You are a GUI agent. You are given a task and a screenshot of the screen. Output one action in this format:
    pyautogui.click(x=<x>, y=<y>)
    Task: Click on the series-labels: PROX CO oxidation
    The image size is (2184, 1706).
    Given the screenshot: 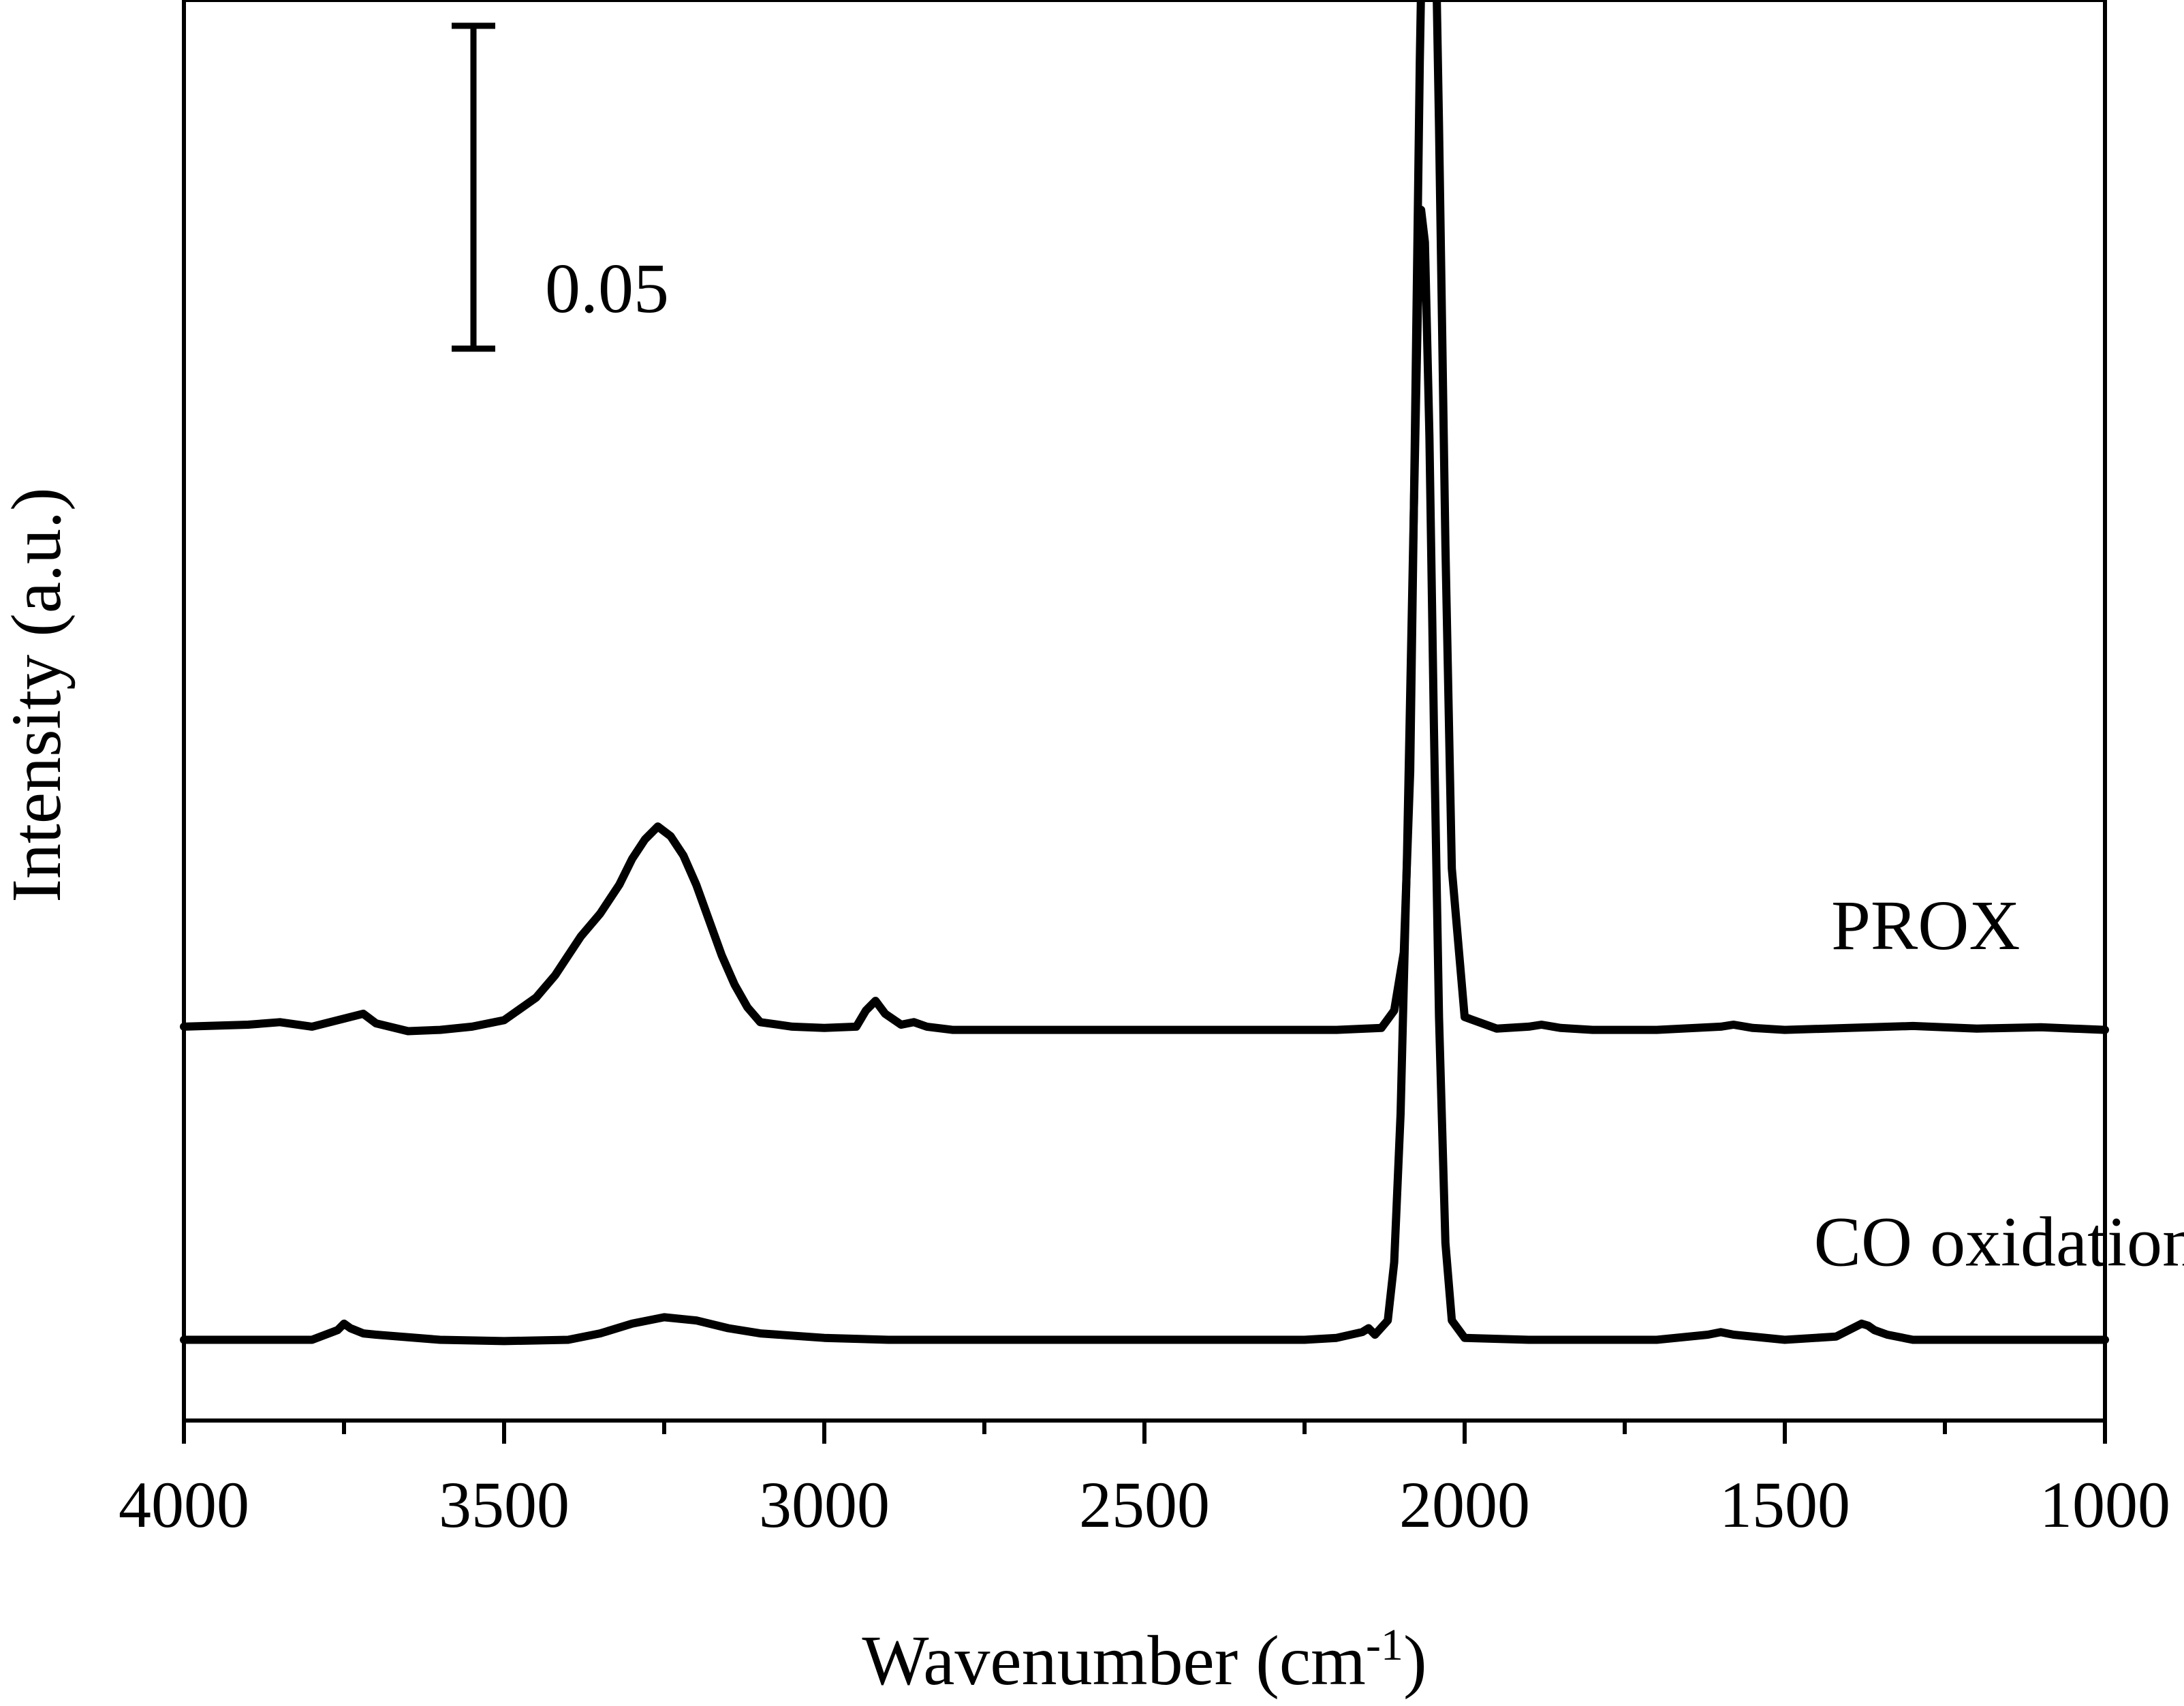 What is the action you would take?
    pyautogui.click(x=1999, y=1084)
    